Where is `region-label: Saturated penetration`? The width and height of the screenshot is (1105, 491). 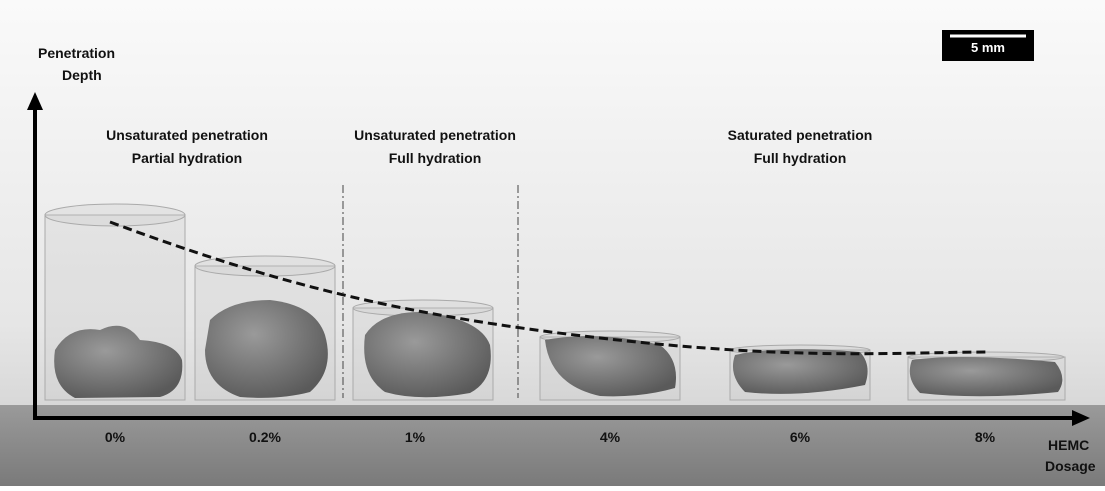
region-label: Saturated penetration is located at coordinates (800, 135).